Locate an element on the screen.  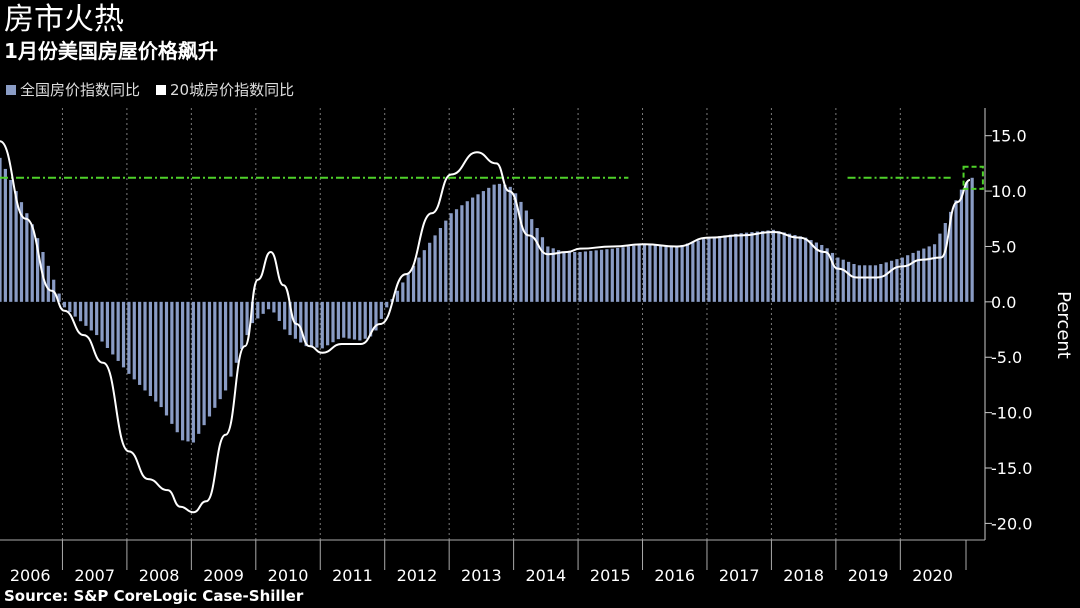
x-tick-label-2015: 2015 is located at coordinates (610, 575).